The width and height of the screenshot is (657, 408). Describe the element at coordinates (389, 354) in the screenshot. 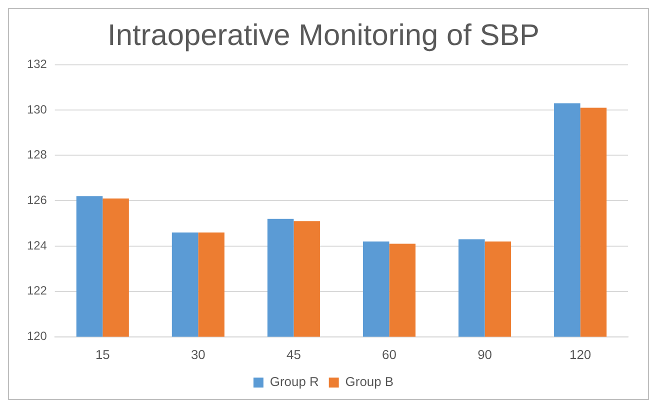

I see `x-tick-label: 60` at that location.